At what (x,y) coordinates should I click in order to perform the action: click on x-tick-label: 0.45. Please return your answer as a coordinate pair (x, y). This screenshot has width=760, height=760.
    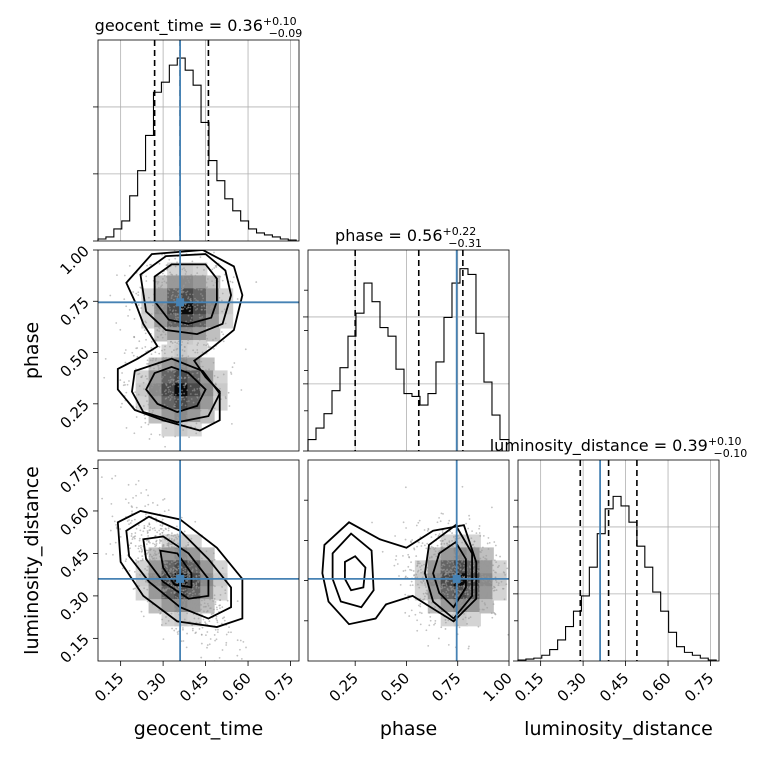
    Looking at the image, I should click on (614, 687).